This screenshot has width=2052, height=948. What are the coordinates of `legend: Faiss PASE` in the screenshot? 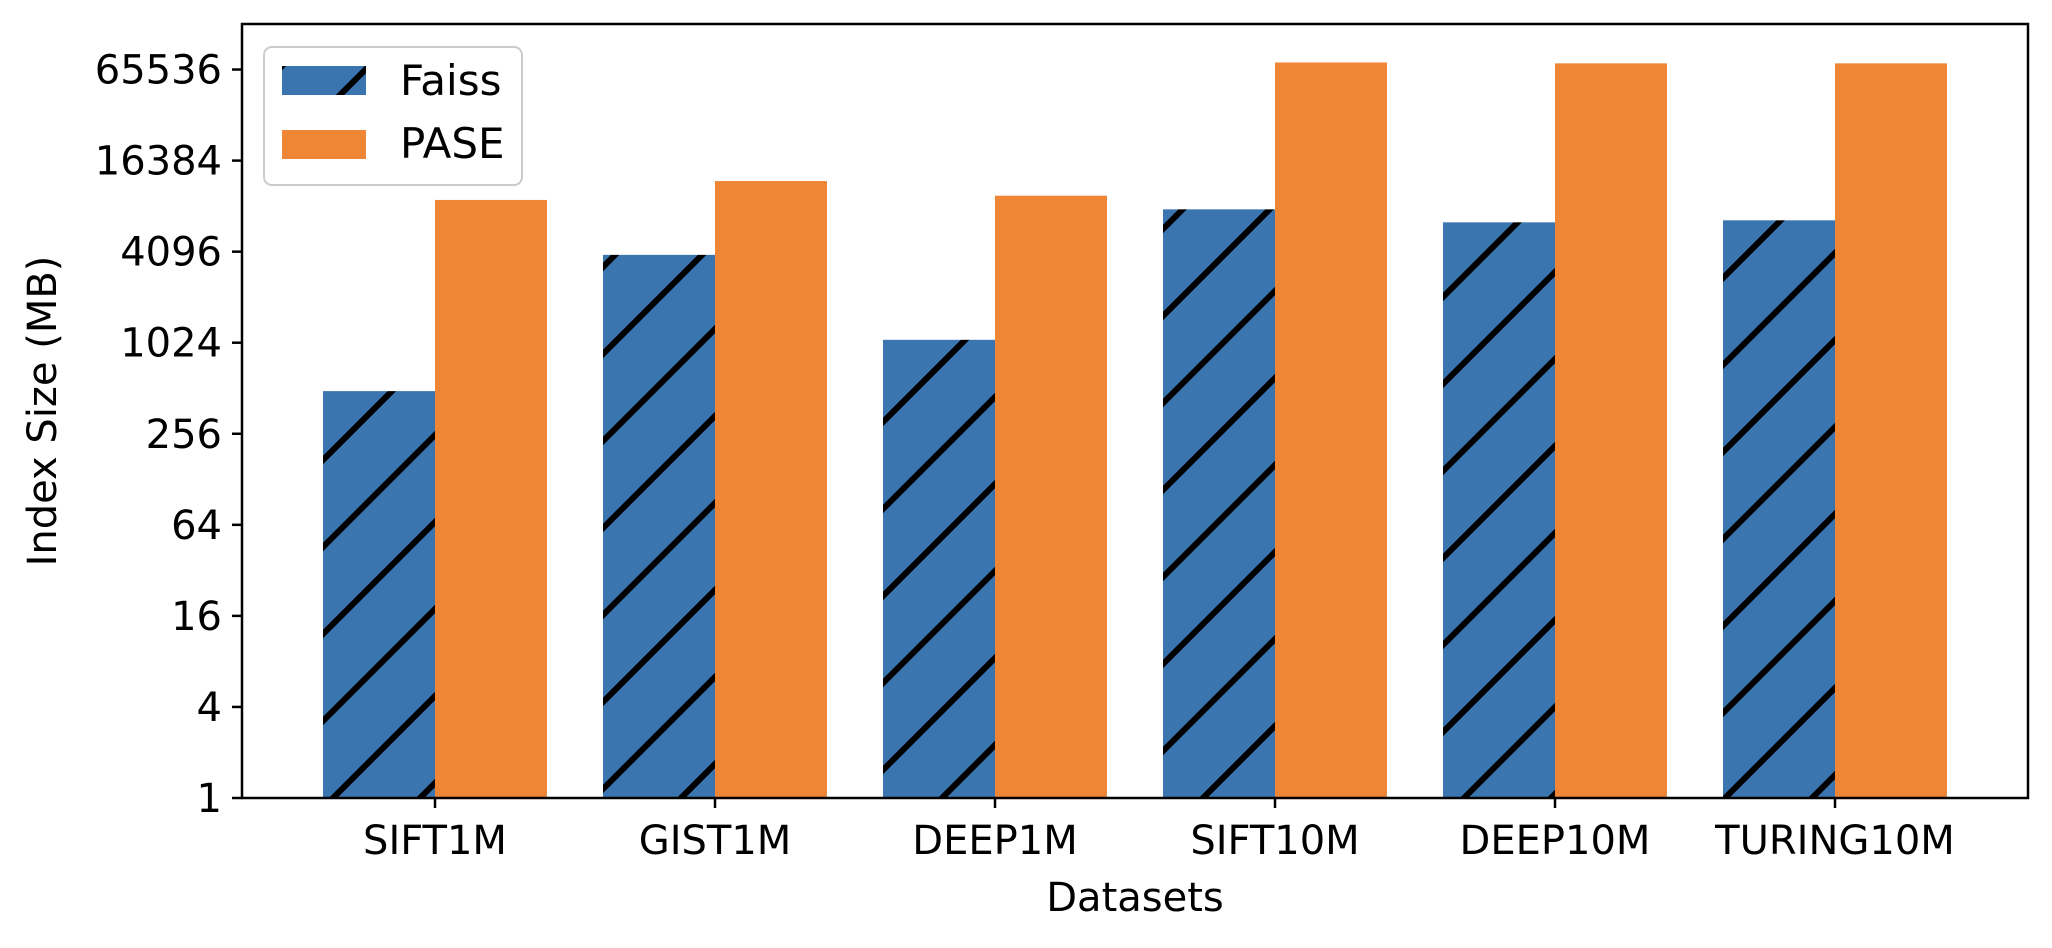 It's located at (393, 116).